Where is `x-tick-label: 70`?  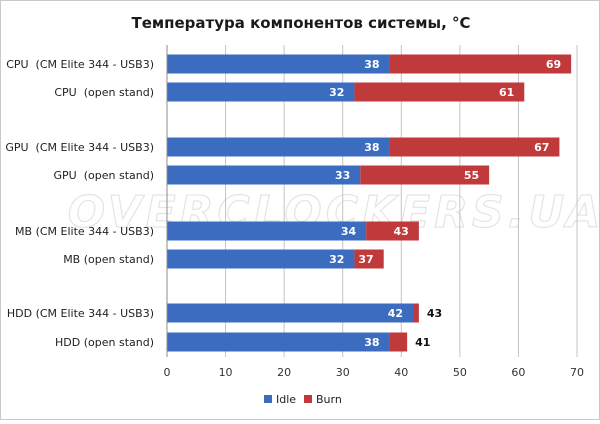 x-tick-label: 70 is located at coordinates (577, 372).